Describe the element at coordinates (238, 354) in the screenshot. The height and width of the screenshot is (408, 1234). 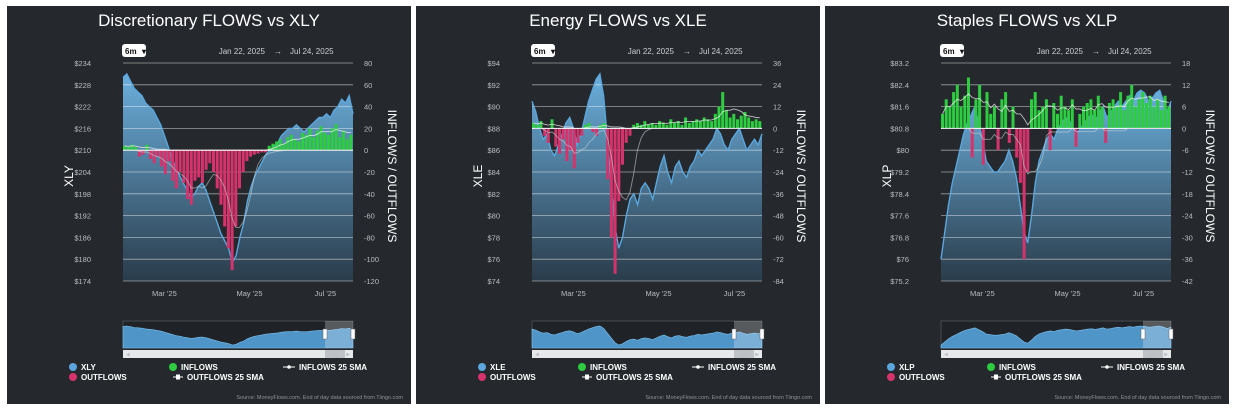
I see `scrollbar-track` at that location.